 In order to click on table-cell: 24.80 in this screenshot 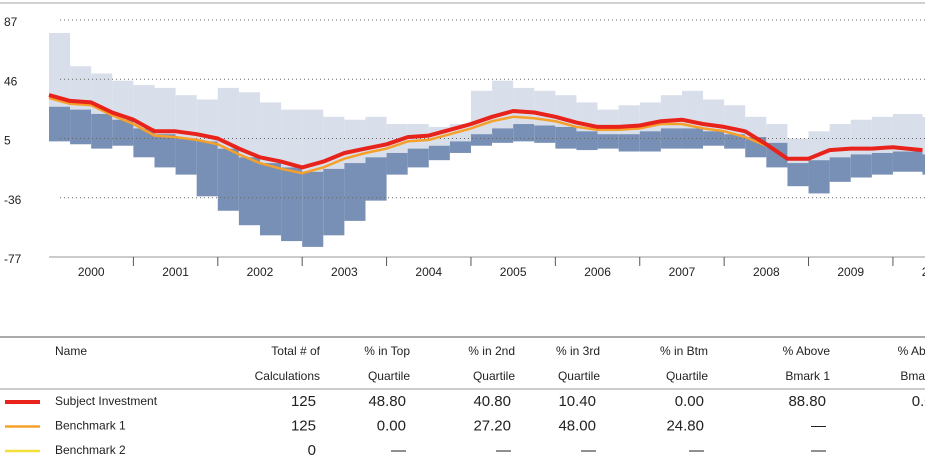, I will do `click(685, 425)`.